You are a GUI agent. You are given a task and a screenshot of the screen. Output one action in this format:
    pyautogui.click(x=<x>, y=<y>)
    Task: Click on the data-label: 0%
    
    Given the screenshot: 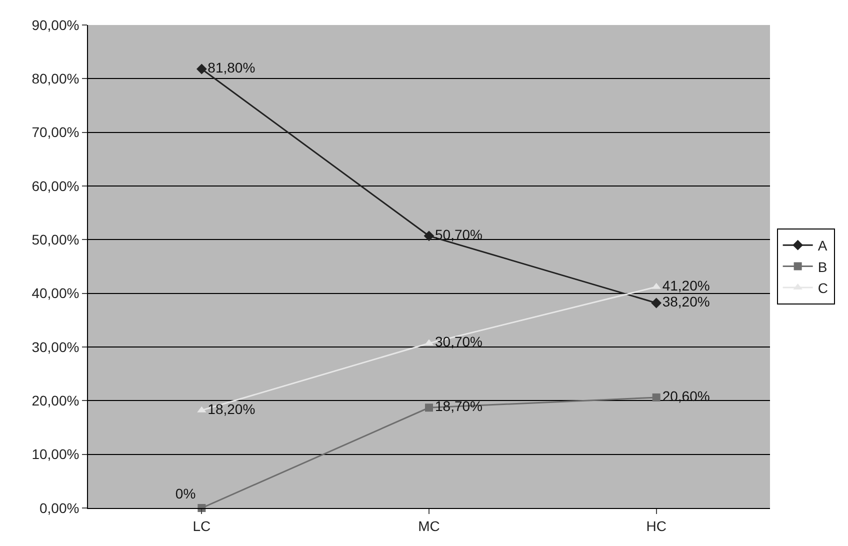 What is the action you would take?
    pyautogui.click(x=185, y=494)
    